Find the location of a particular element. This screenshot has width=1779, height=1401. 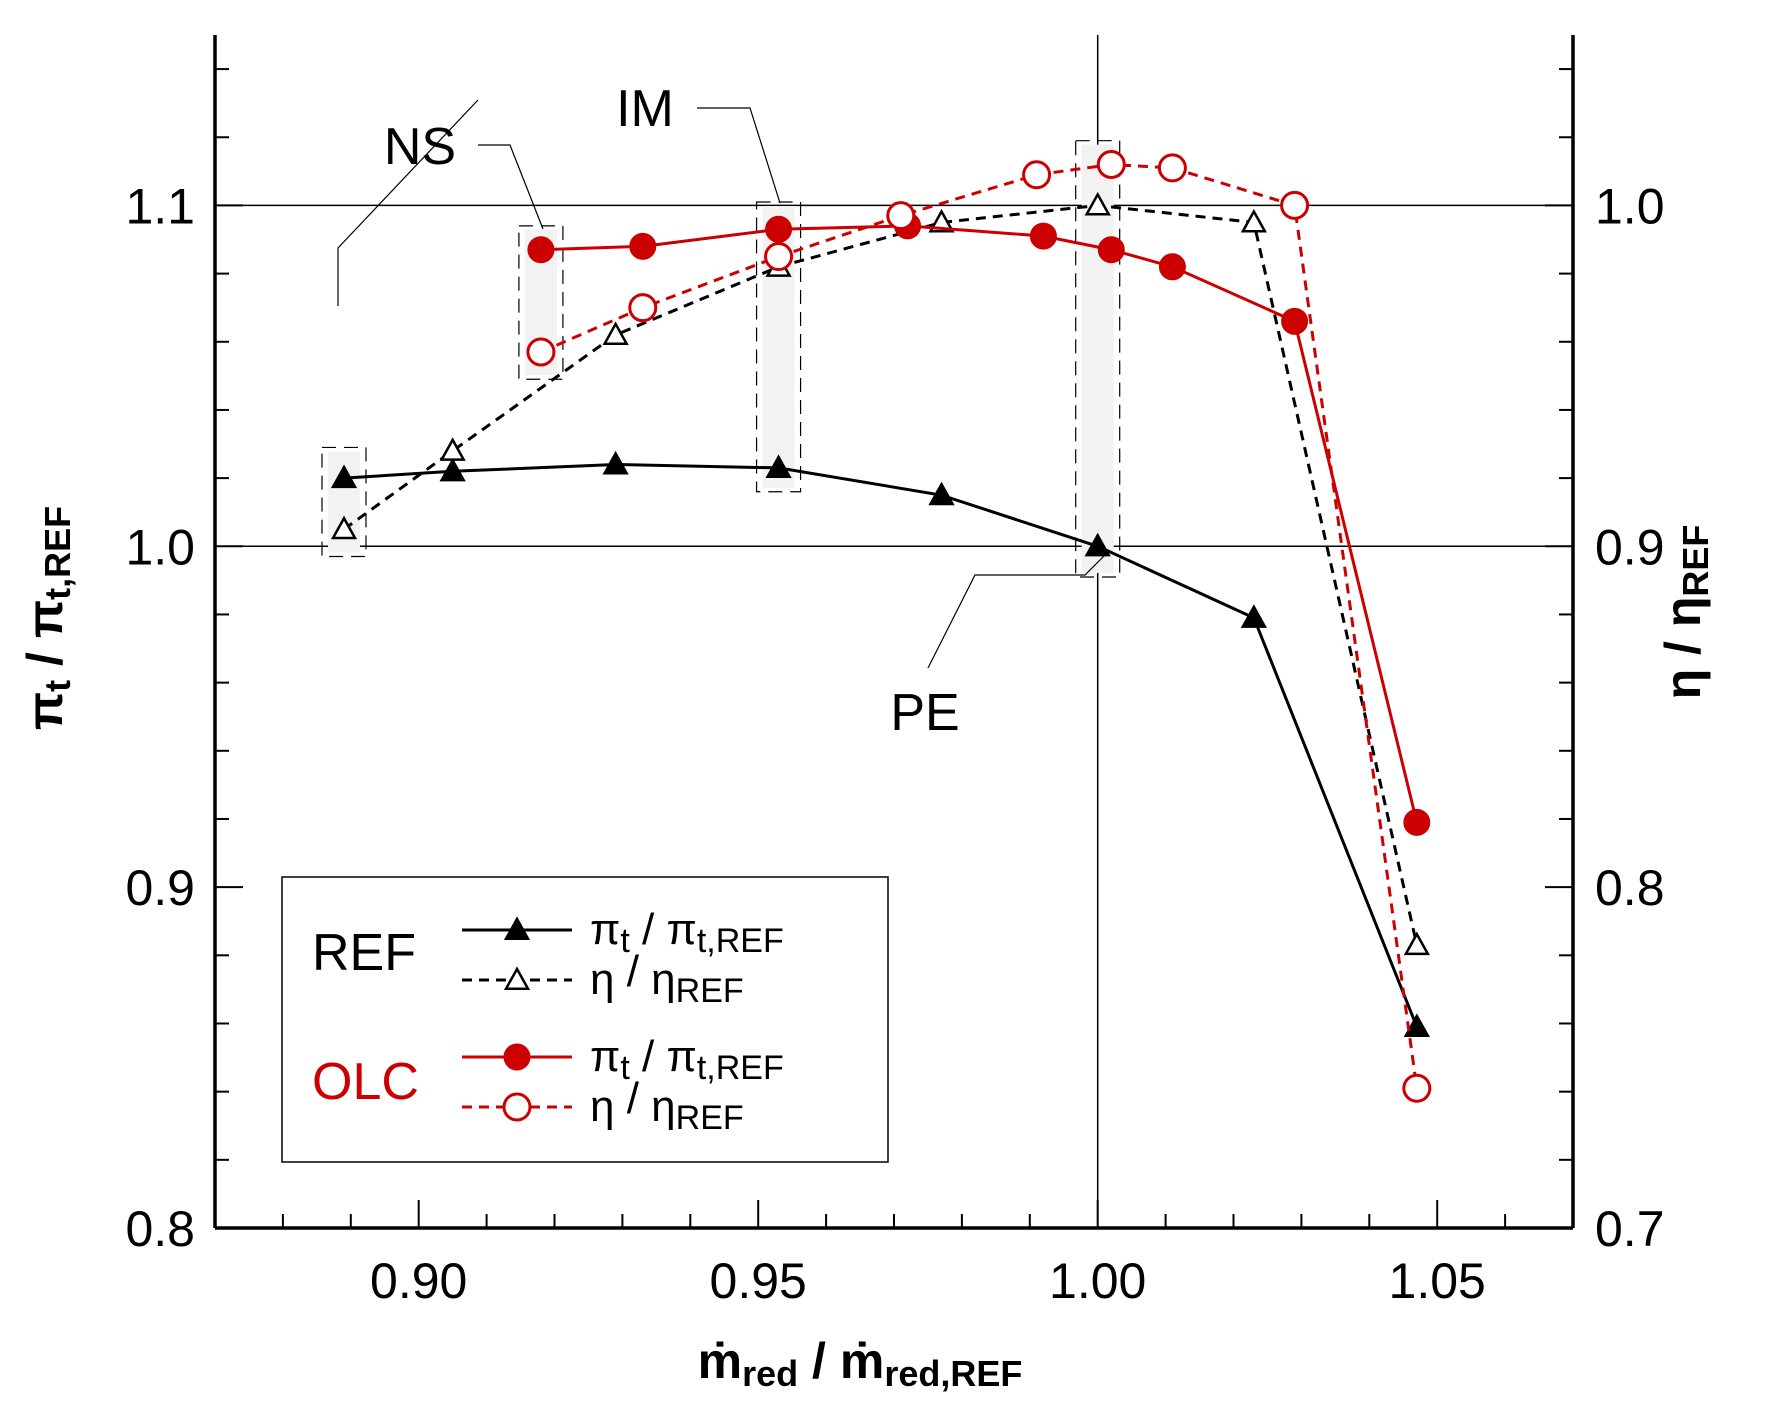

callout-ns: NS is located at coordinates (420, 147).